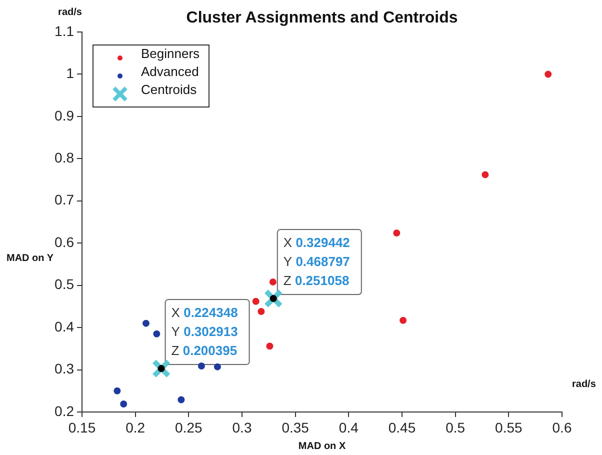 Image resolution: width=602 pixels, height=455 pixels. Describe the element at coordinates (64, 242) in the screenshot. I see `y-tick-label: 0.6` at that location.